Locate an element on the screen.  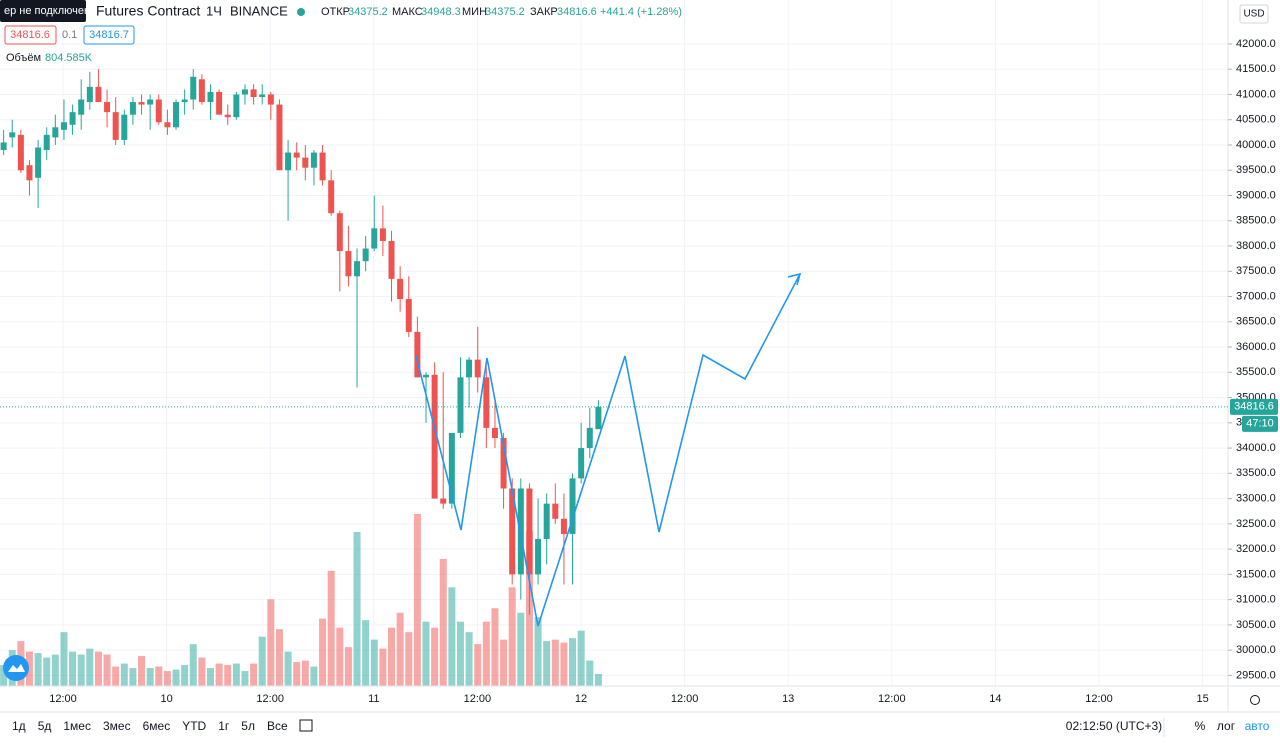
ask-box is located at coordinates (109, 35).